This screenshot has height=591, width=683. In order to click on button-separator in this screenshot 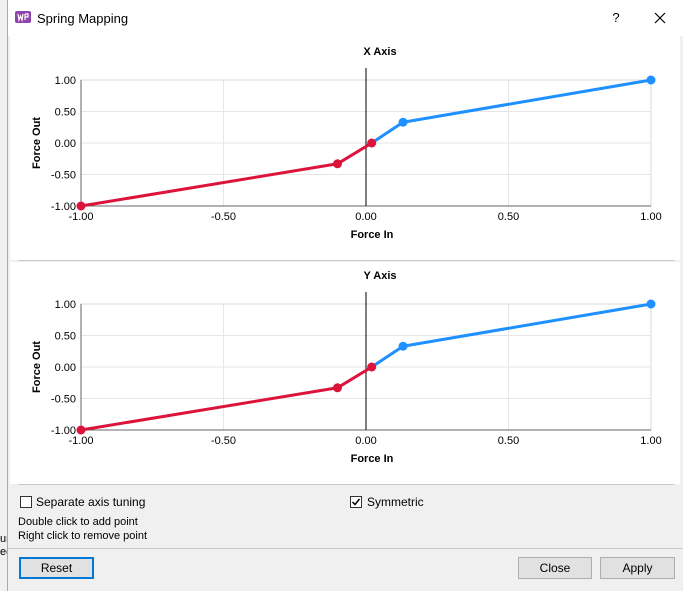, I will do `click(345, 548)`.